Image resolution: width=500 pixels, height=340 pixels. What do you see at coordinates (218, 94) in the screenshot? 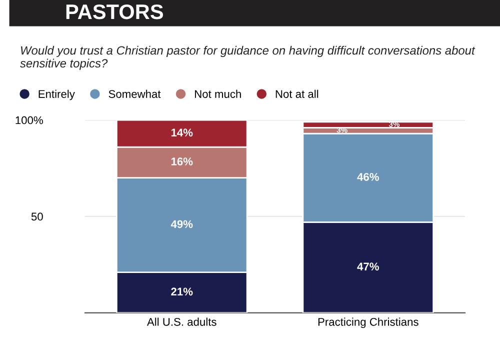
I see `legend-label: Not much` at bounding box center [218, 94].